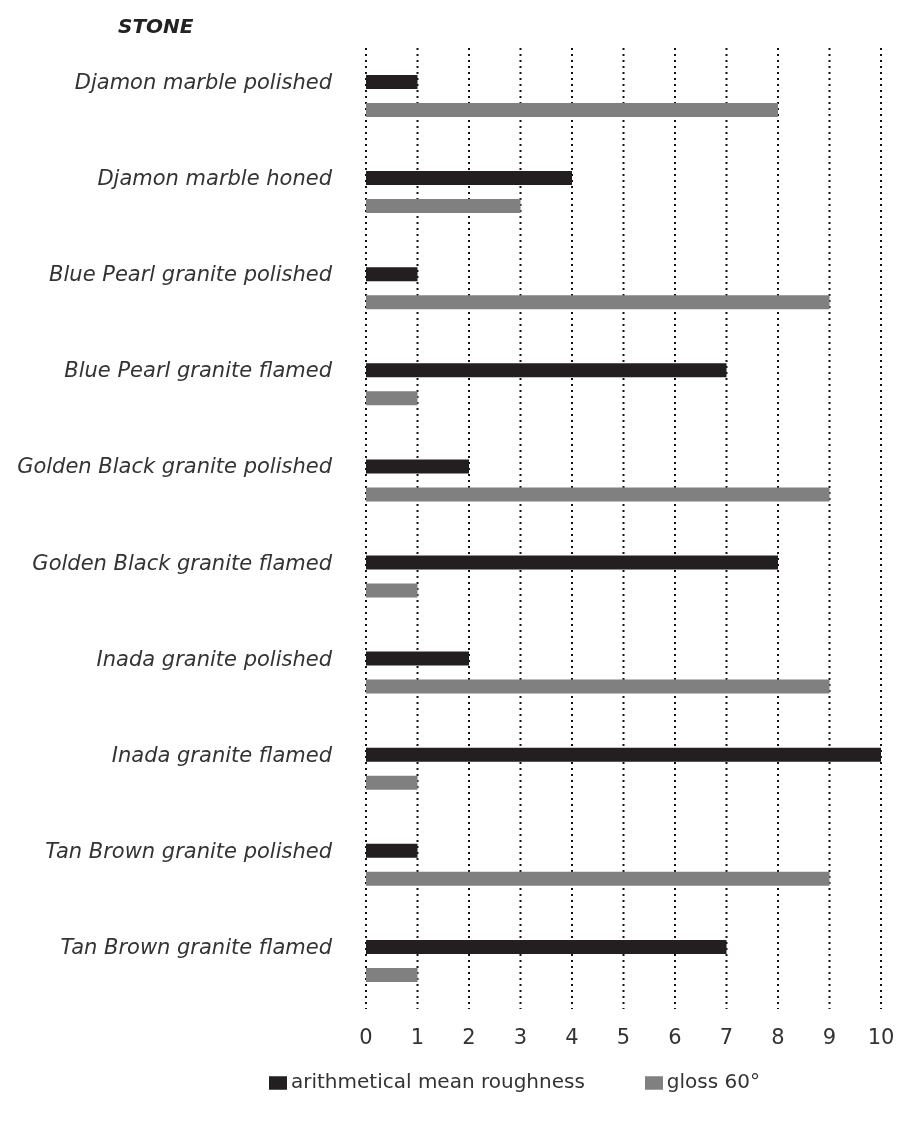 Image resolution: width=903 pixels, height=1124 pixels. Describe the element at coordinates (182, 562) in the screenshot. I see `y-tick-label: Golden Black granite flamed` at that location.